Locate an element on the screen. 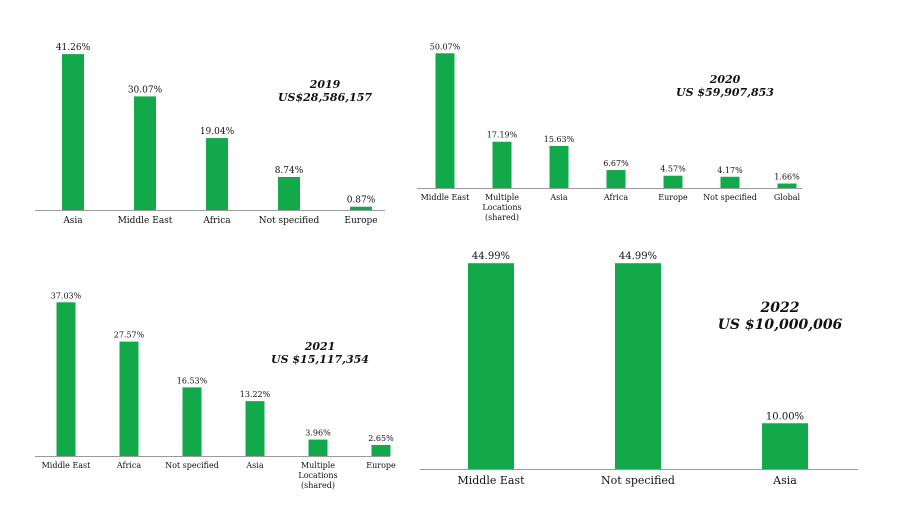  chart-2022-category-label-0: Middle East is located at coordinates (491, 480).